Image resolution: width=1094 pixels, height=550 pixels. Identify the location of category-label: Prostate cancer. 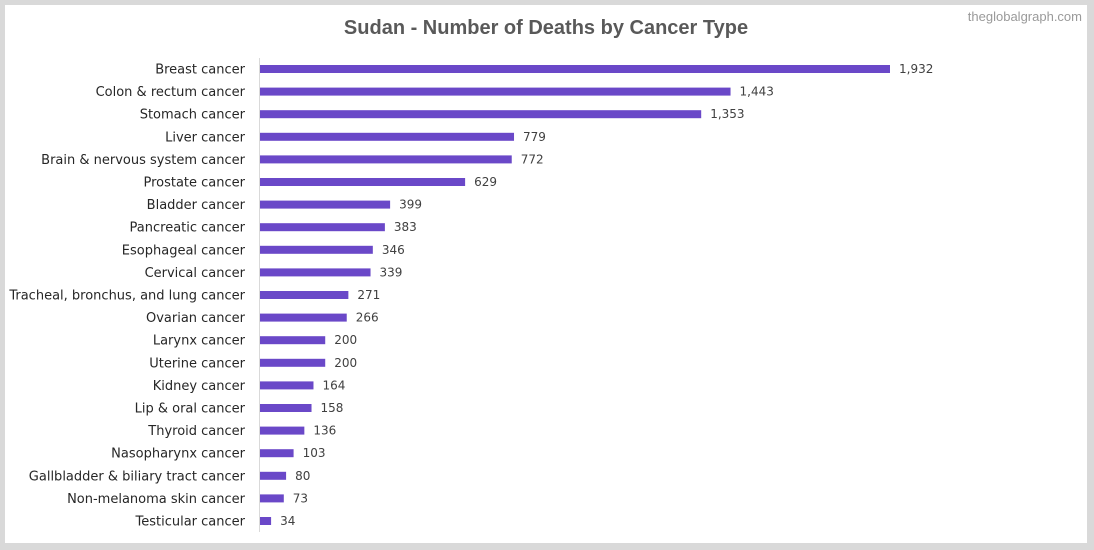
(194, 183).